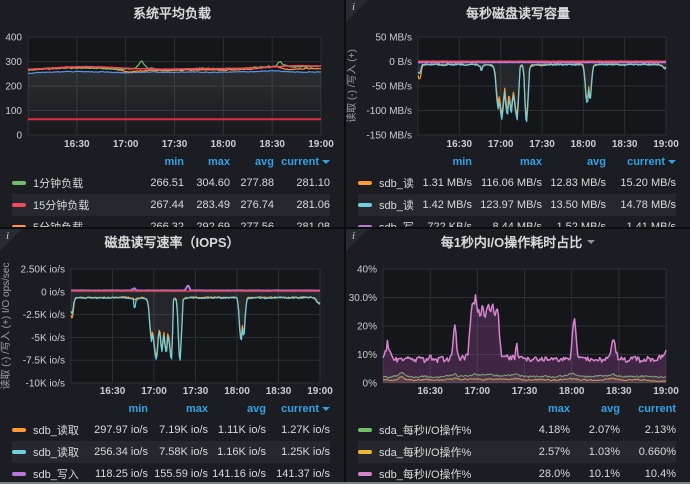 Image resolution: width=690 pixels, height=484 pixels. Describe the element at coordinates (554, 430) in the screenshot. I see `legend-value: 4.18%` at that location.